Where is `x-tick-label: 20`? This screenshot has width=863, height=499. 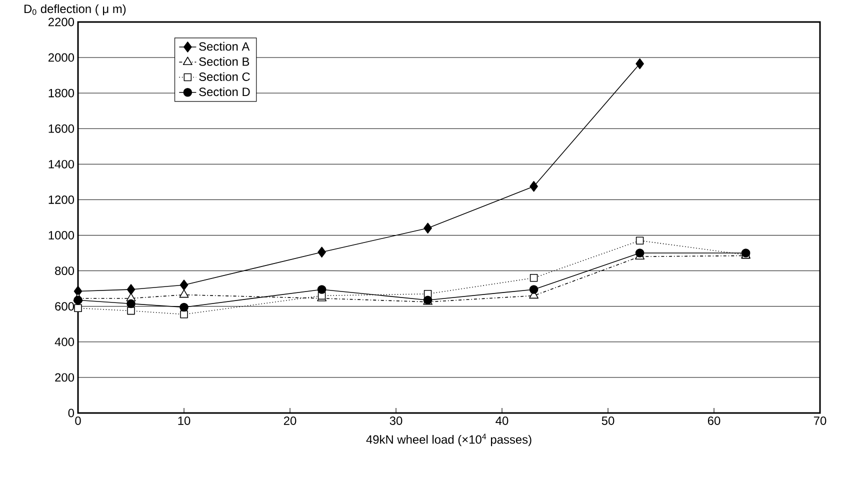
x-tick-label: 20 is located at coordinates (290, 420).